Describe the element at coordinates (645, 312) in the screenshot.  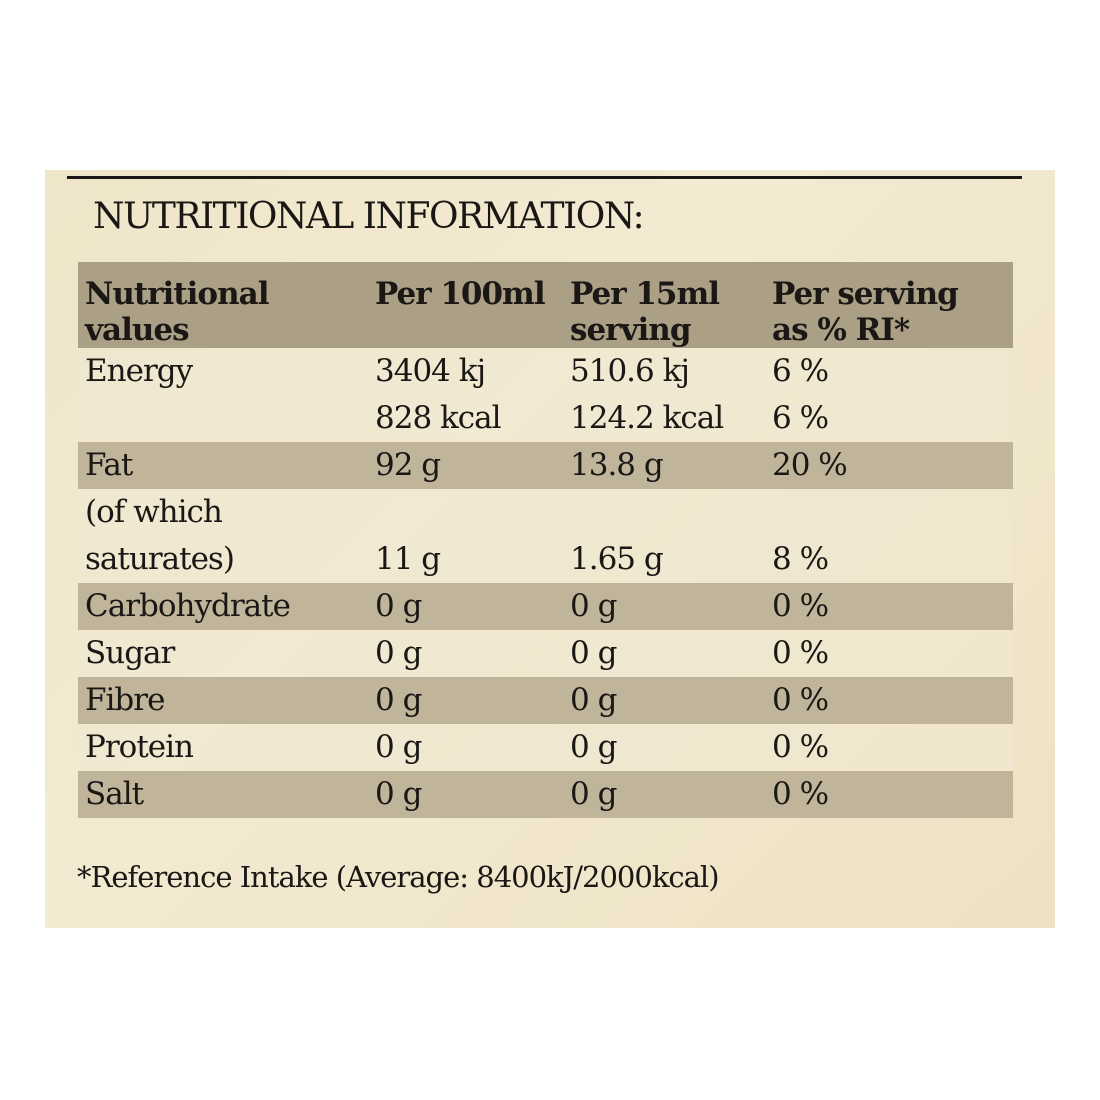
I see `header-per-15ml: Per 15ml serving` at that location.